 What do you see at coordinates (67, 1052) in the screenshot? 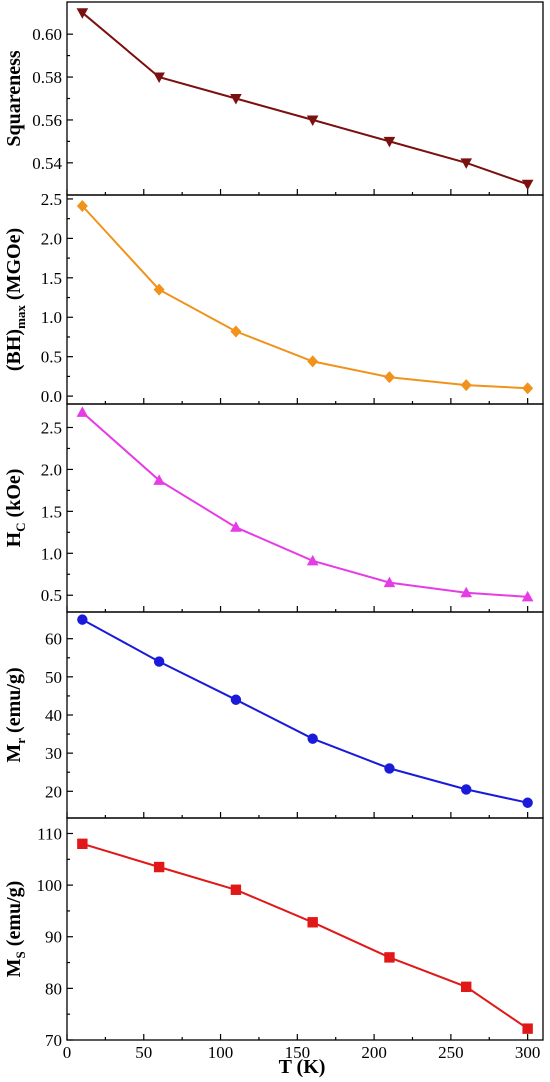
I see `x-tick-label: 0` at bounding box center [67, 1052].